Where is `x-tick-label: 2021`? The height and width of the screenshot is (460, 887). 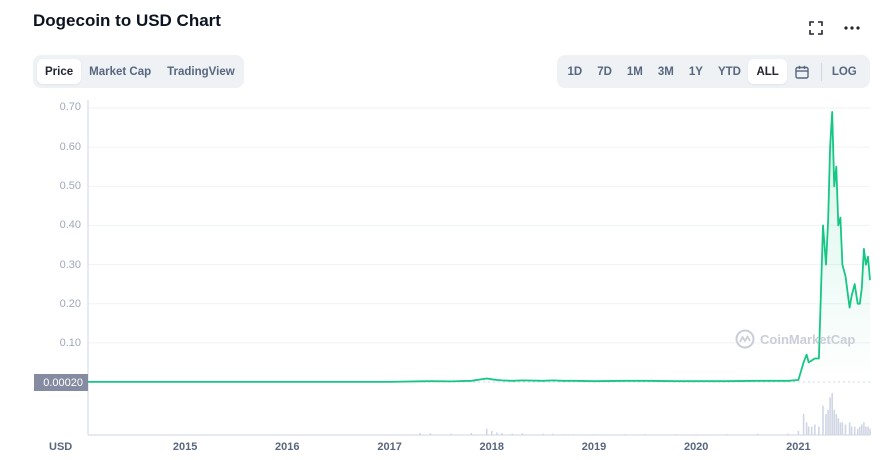 x-tick-label: 2021 is located at coordinates (798, 447).